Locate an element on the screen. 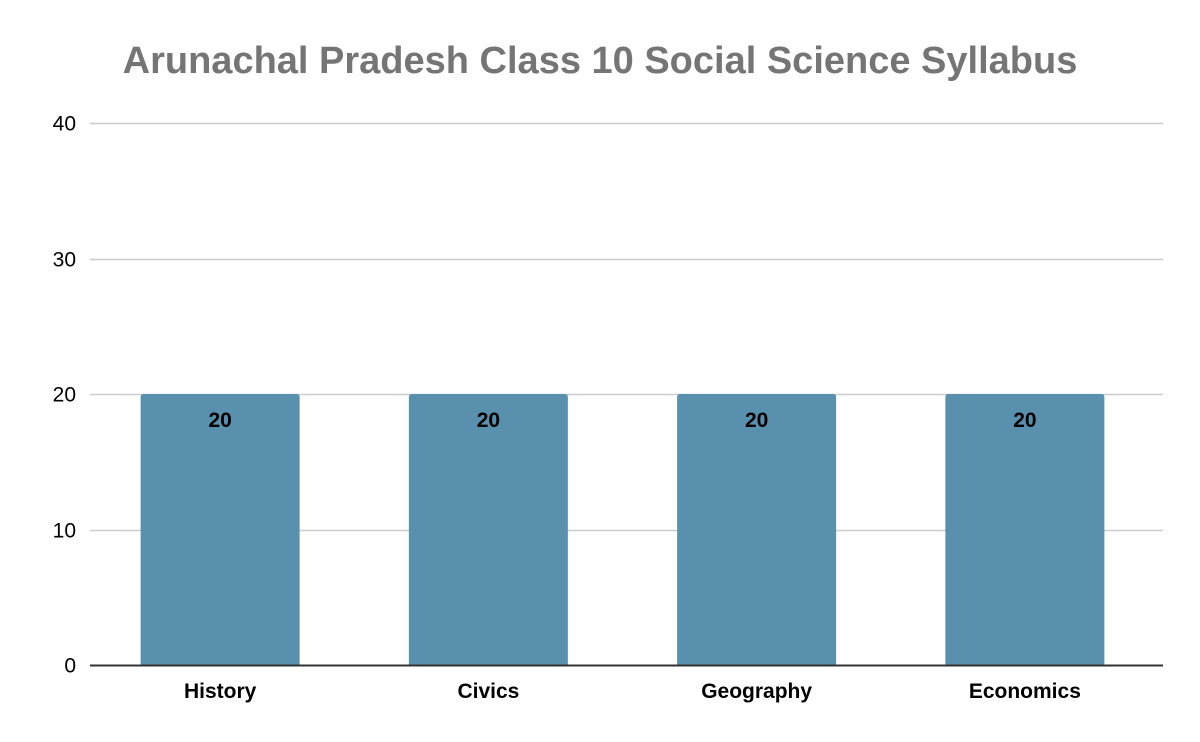 This screenshot has height=742, width=1200. x-tick-label: Civics is located at coordinates (488, 691).